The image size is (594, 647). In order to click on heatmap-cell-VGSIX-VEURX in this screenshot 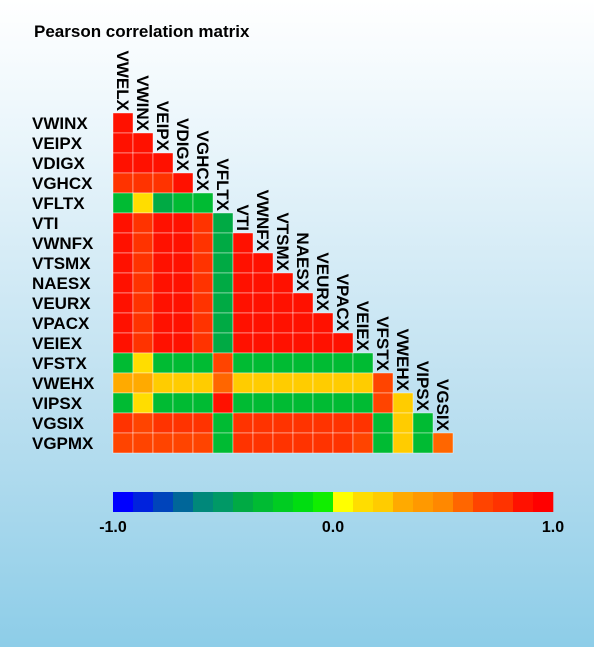, I will do `click(323, 423)`.